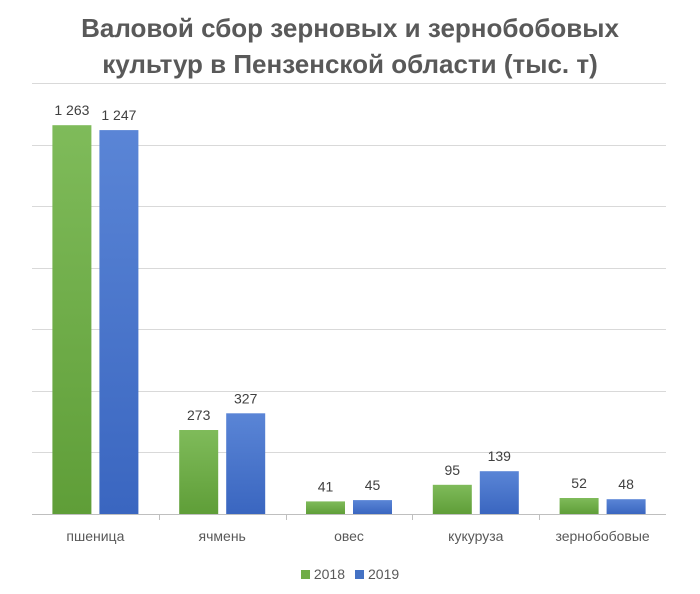 The width and height of the screenshot is (700, 594). I want to click on category-label-овес: овес, so click(349, 536).